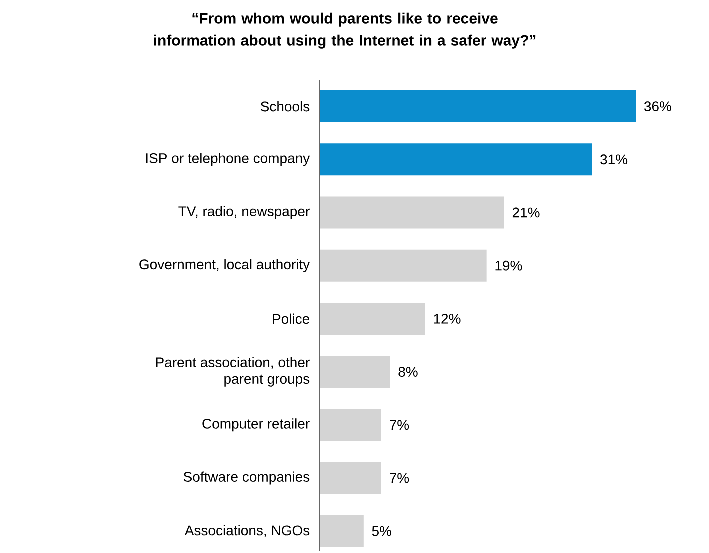 This screenshot has height=553, width=709. Describe the element at coordinates (382, 531) in the screenshot. I see `data-label: 5%` at that location.